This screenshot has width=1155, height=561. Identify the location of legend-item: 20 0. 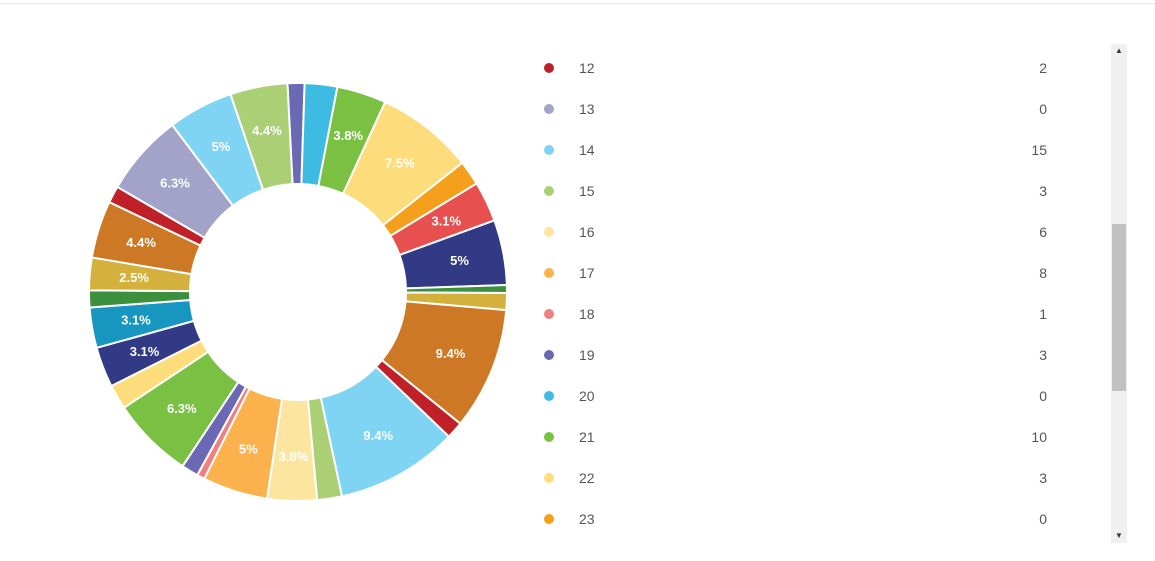
(805, 396).